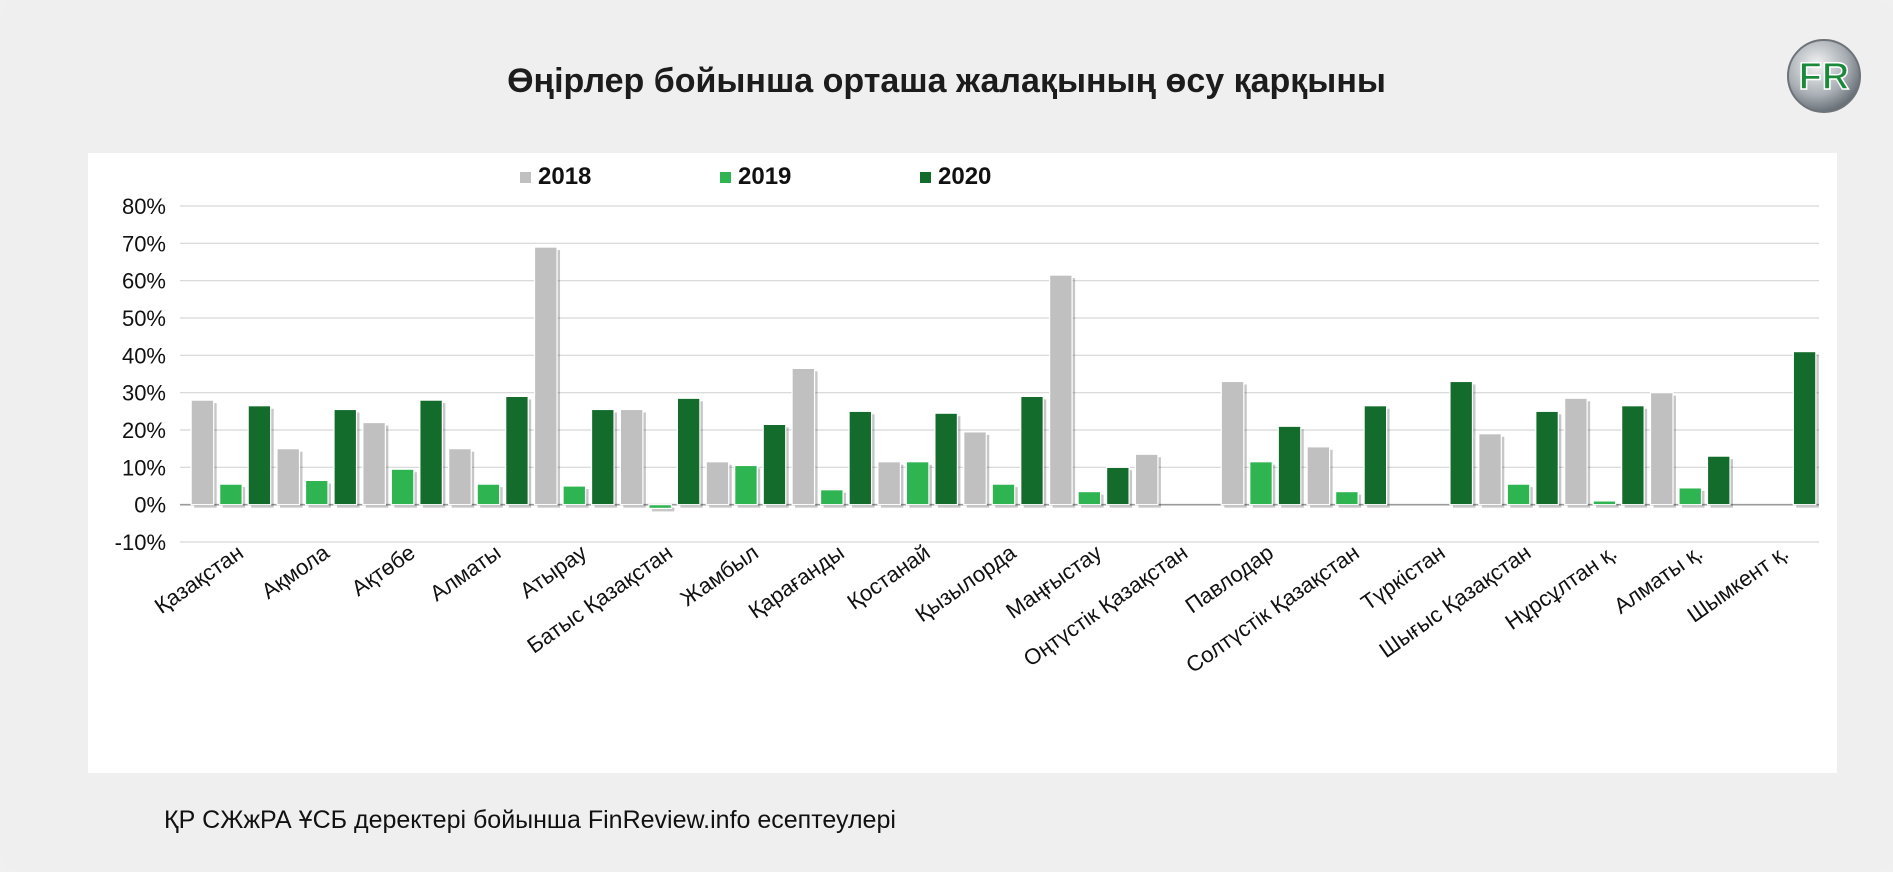 The height and width of the screenshot is (872, 1893). What do you see at coordinates (144, 206) in the screenshot?
I see `y-tick-label: 80%` at bounding box center [144, 206].